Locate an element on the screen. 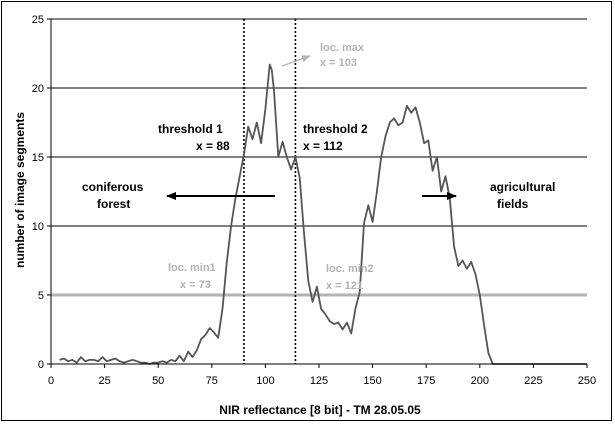 This screenshot has height=424, width=615. y-tick-label-15: 15 is located at coordinates (38, 158).